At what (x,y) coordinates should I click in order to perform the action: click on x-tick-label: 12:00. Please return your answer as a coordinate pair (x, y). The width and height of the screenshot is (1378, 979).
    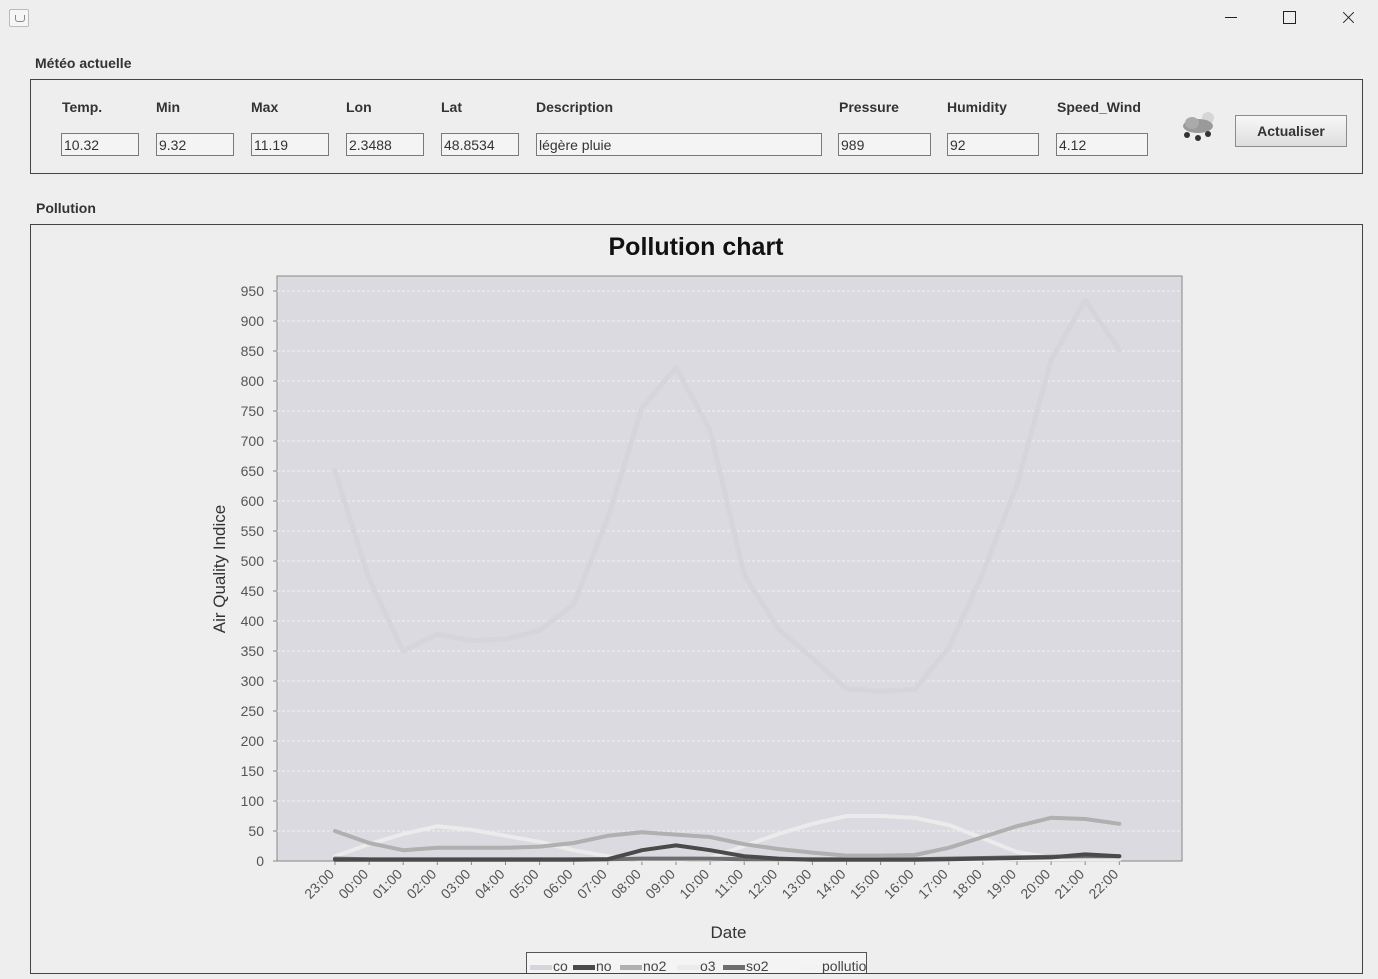
    Looking at the image, I should click on (762, 884).